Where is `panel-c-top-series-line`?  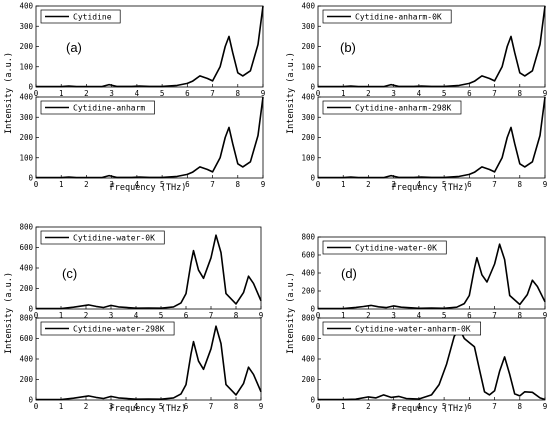
panel-c-top-series-line is located at coordinates (149, 272).